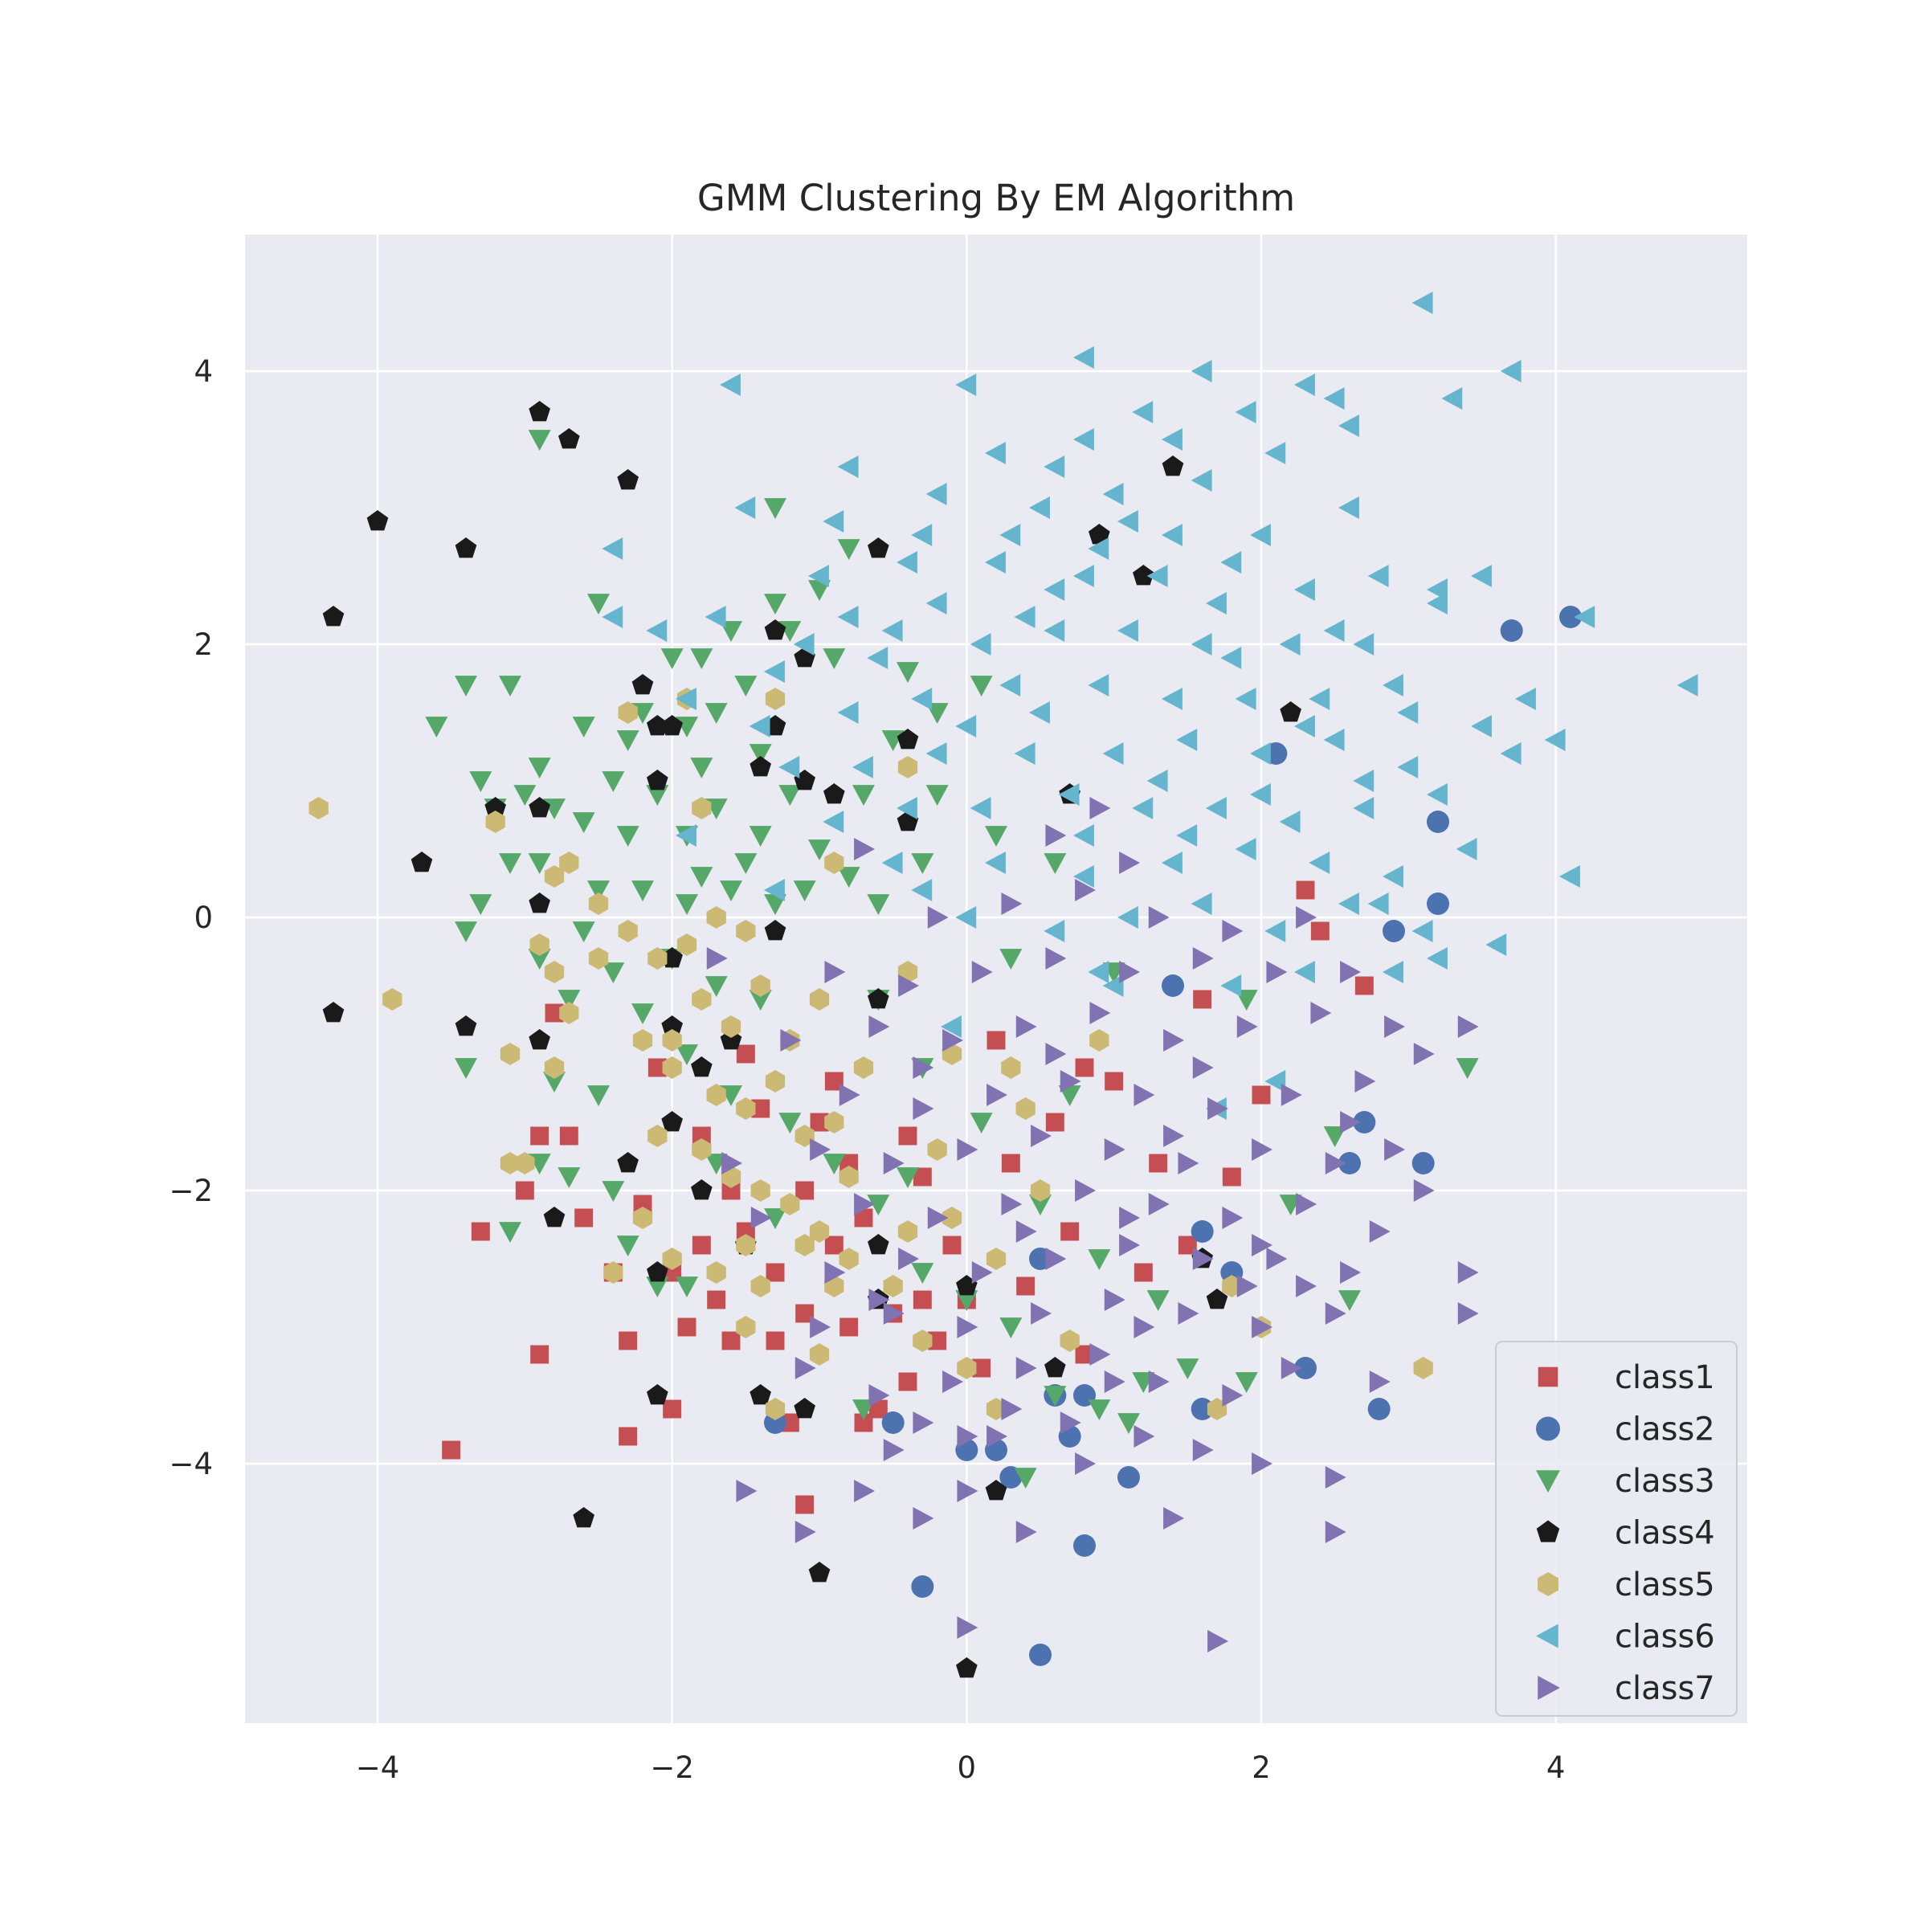 The height and width of the screenshot is (1932, 1928). Describe the element at coordinates (1548, 1376) in the screenshot. I see `legend-marker-class1` at that location.